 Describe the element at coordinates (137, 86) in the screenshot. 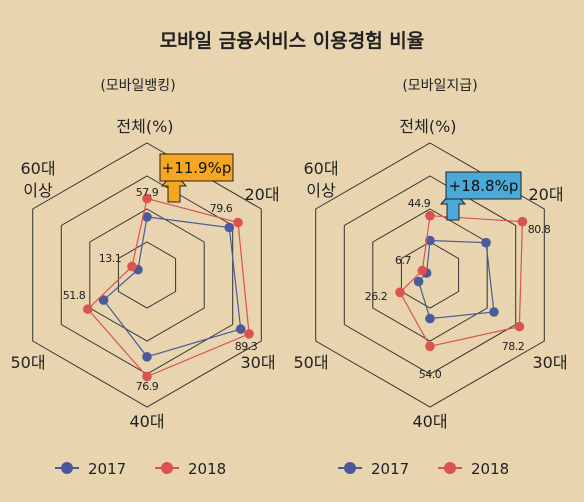

I see `chart-subtitle: (모바일뱅킹)` at that location.